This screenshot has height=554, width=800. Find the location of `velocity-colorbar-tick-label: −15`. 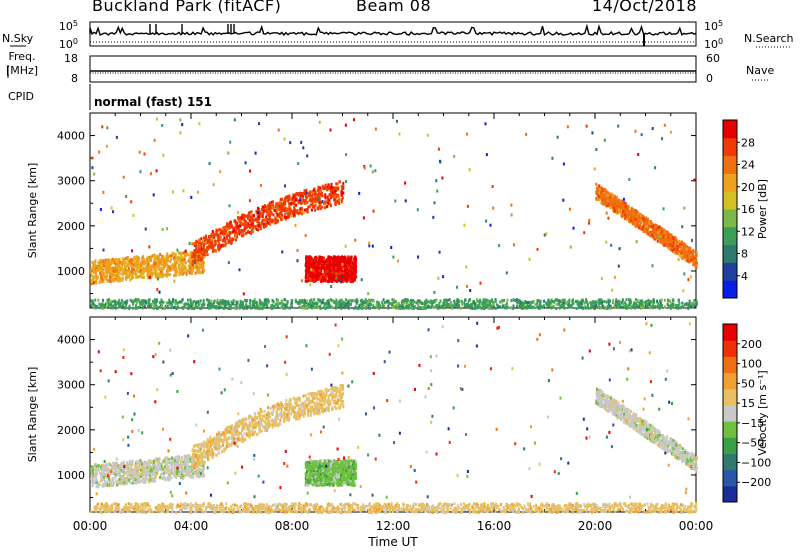

velocity-colorbar-tick-label: −15 is located at coordinates (752, 423).